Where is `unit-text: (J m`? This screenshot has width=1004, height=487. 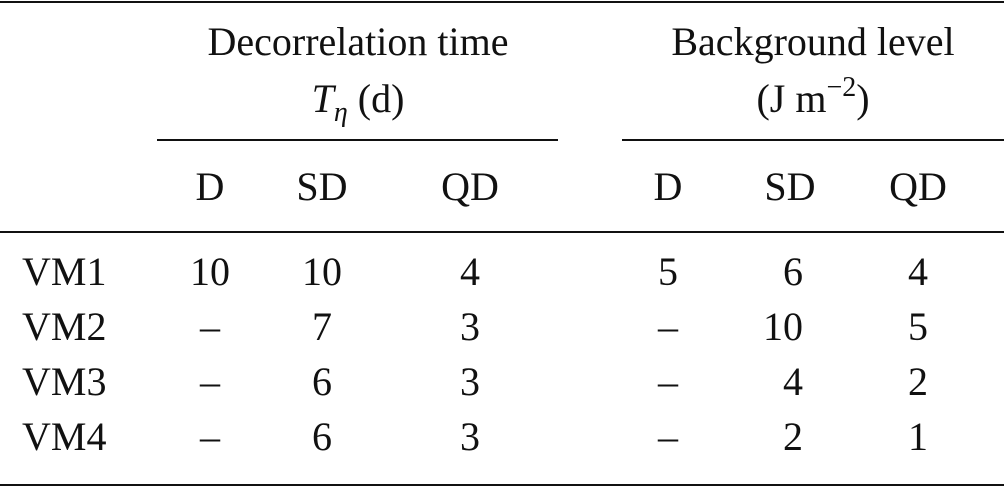
unit-text: (J m is located at coordinates (791, 98).